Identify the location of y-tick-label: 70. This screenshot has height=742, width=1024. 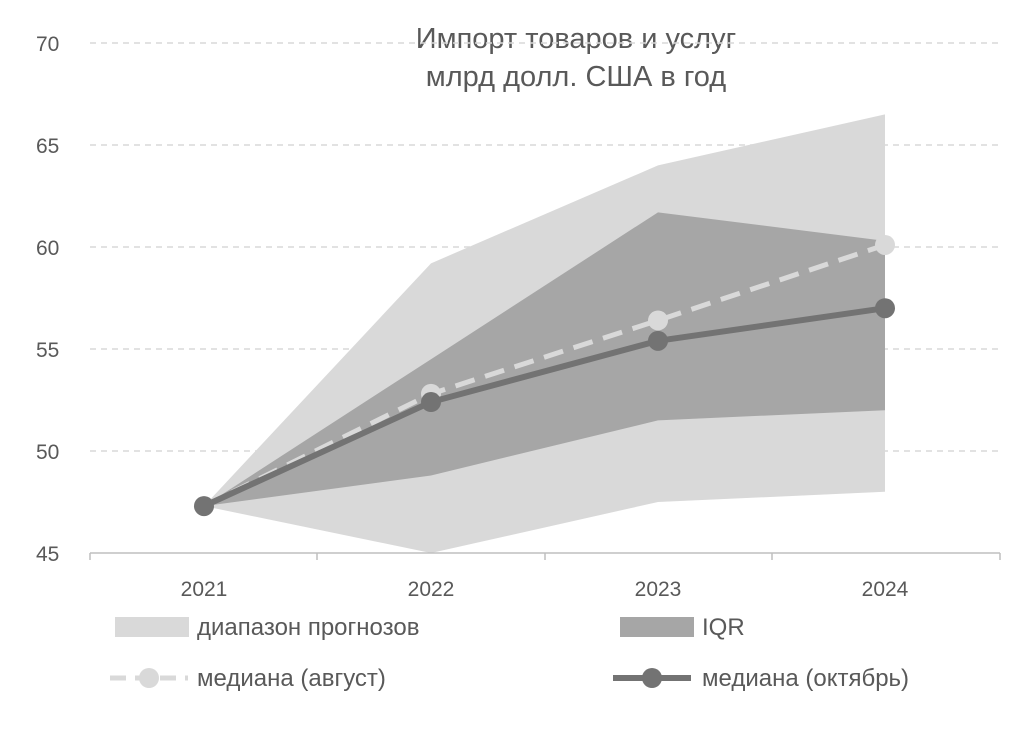
(47, 44).